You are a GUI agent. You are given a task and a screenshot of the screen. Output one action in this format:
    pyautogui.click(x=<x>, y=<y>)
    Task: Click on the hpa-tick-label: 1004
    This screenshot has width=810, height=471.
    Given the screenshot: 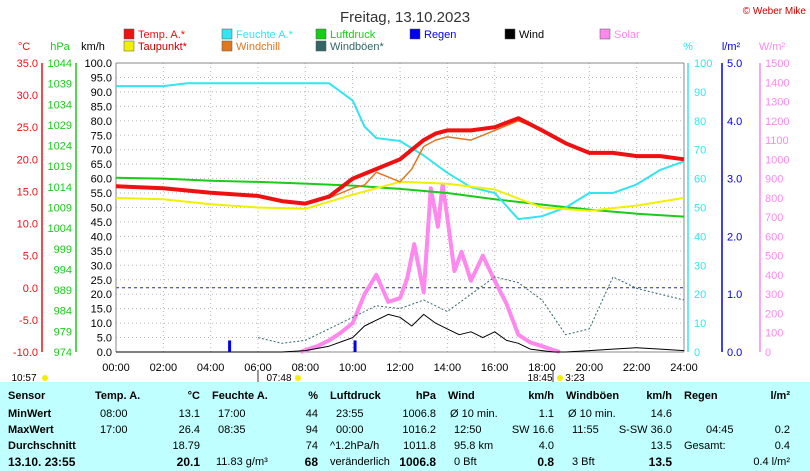 What is the action you would take?
    pyautogui.click(x=60, y=229)
    